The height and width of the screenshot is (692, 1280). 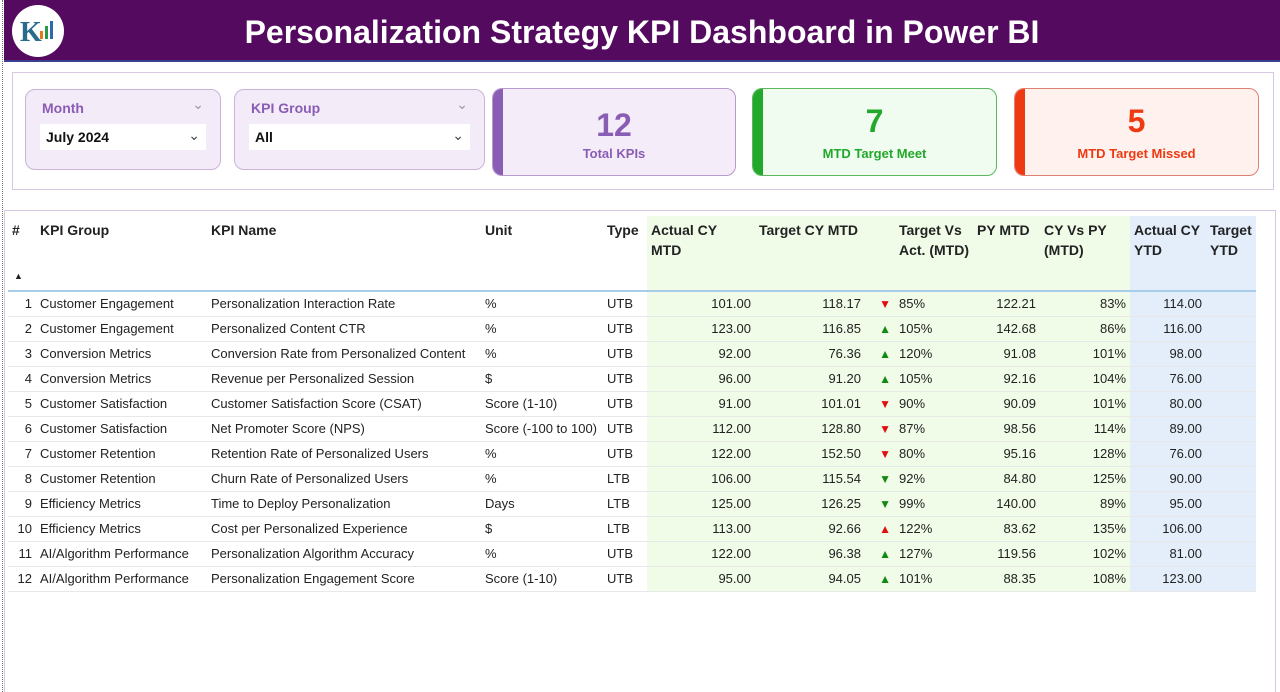 I want to click on cell-unit: Score (1-10), so click(x=542, y=579).